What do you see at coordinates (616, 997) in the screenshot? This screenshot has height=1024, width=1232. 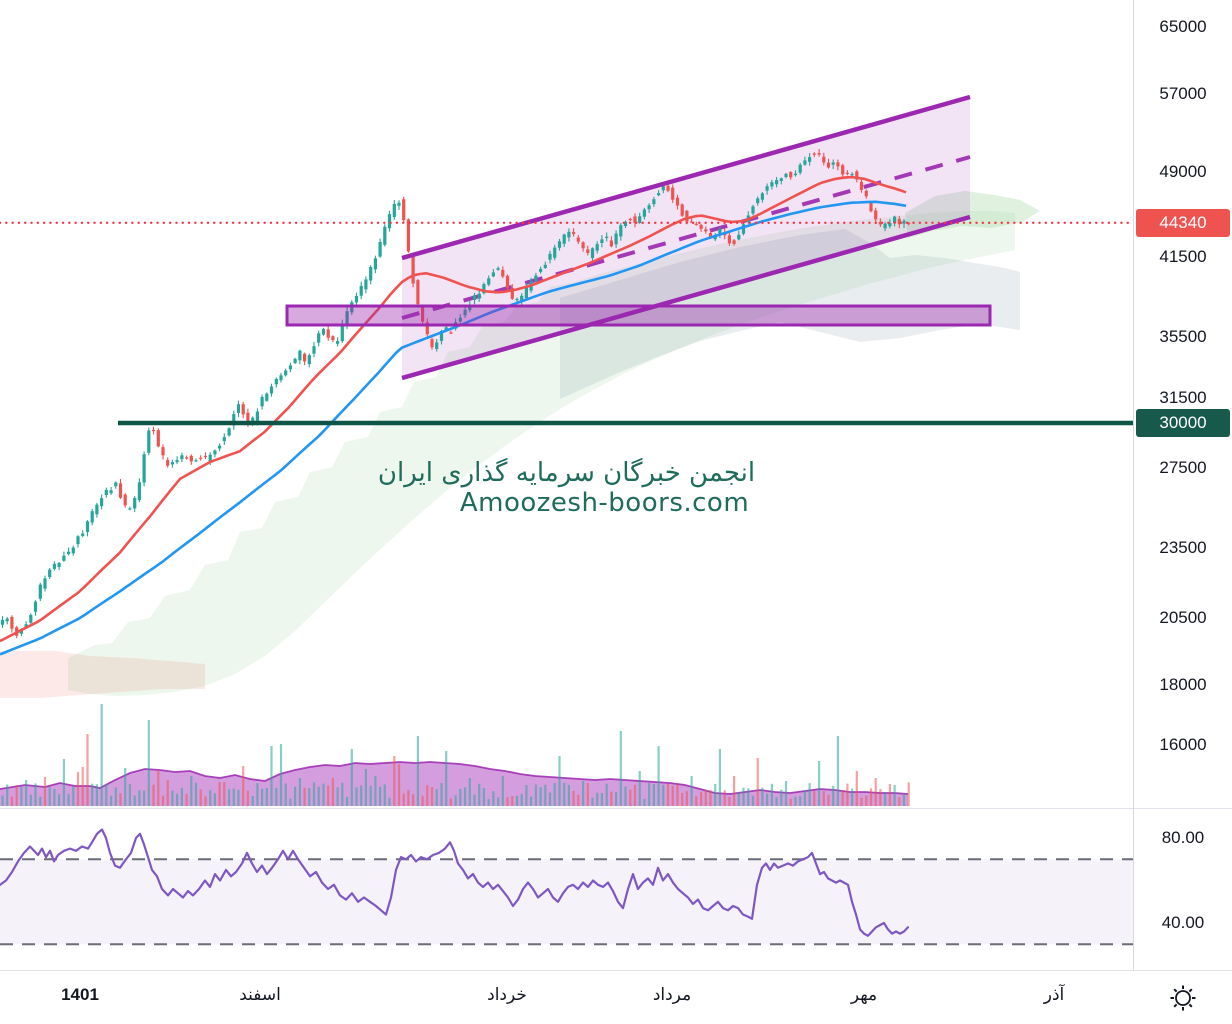 I see `time-axis: 1401 اسفند خرداد مرداد مهر آذر` at bounding box center [616, 997].